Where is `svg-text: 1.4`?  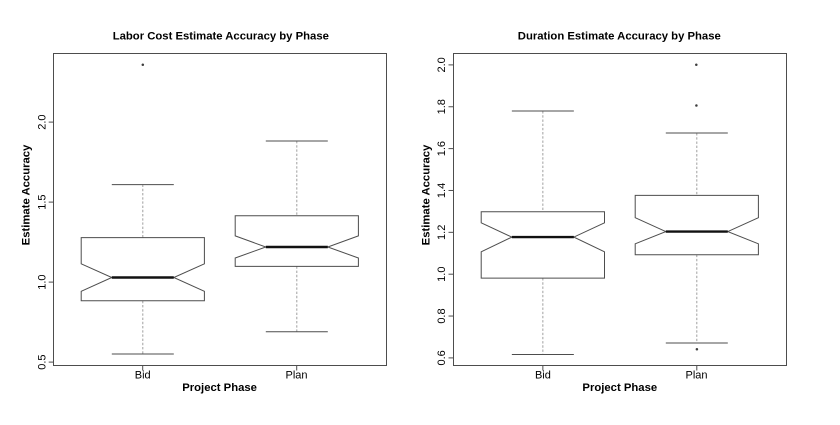 svg-text: 1.4 is located at coordinates (442, 190).